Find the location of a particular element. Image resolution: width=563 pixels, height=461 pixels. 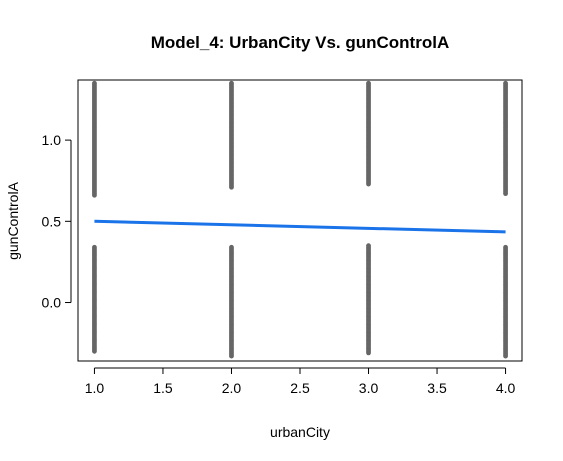

y-axis: 0.0 0.5 1.0 is located at coordinates (57, 221).